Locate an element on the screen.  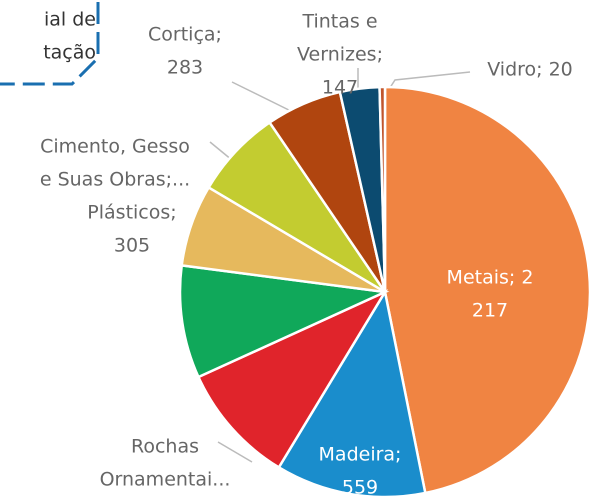
data-label: Madeira; is located at coordinates (360, 455).